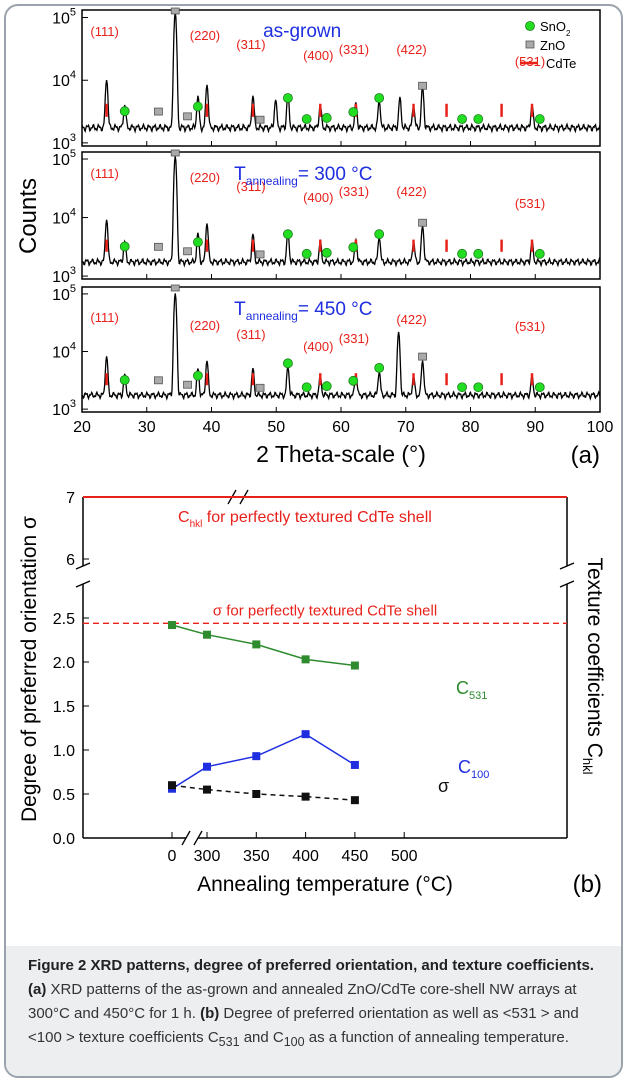  Describe the element at coordinates (585, 455) in the screenshot. I see `panel-label-a: (a)` at that location.